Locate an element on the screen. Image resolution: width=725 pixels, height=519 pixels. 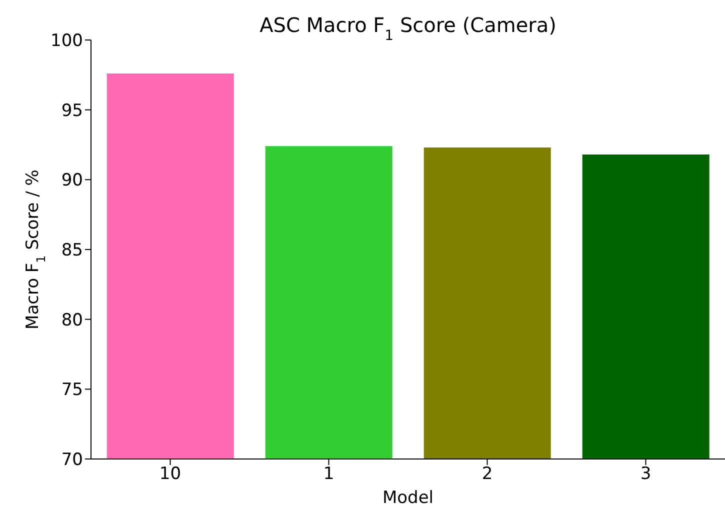
y-tick-label: 85 is located at coordinates (72, 250).